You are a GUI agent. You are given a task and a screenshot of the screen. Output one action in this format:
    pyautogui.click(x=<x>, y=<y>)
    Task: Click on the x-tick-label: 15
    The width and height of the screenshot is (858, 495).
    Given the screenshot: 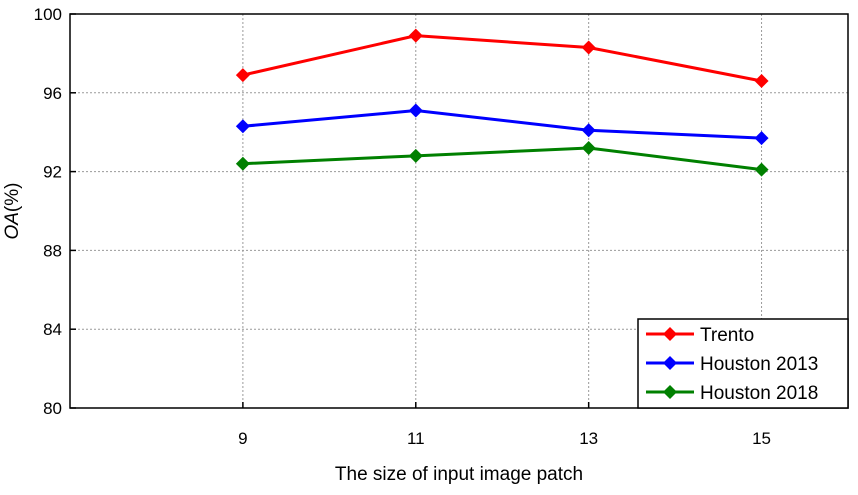 What is the action you would take?
    pyautogui.click(x=761, y=438)
    